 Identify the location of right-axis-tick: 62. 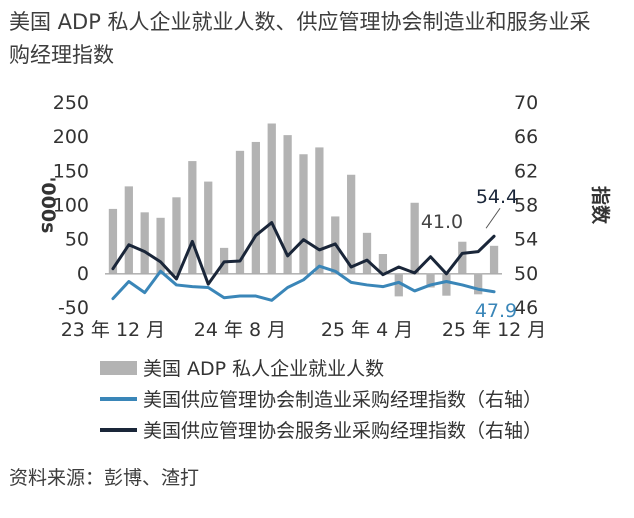
(526, 171).